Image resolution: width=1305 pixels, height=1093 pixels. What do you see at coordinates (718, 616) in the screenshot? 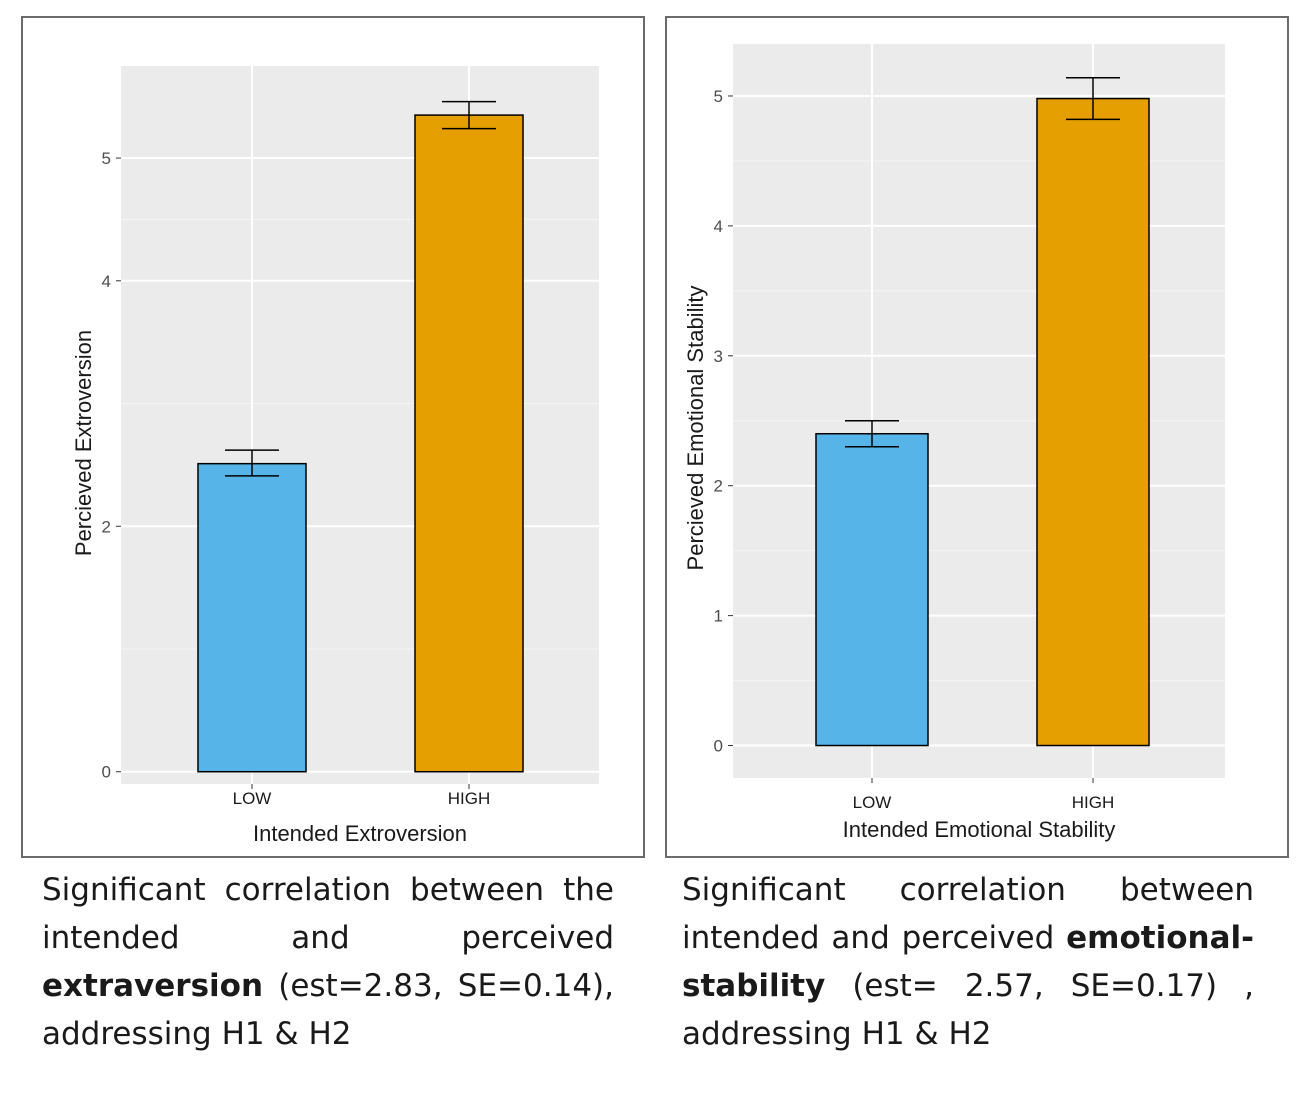
I see `y-tick-label: 1` at bounding box center [718, 616].